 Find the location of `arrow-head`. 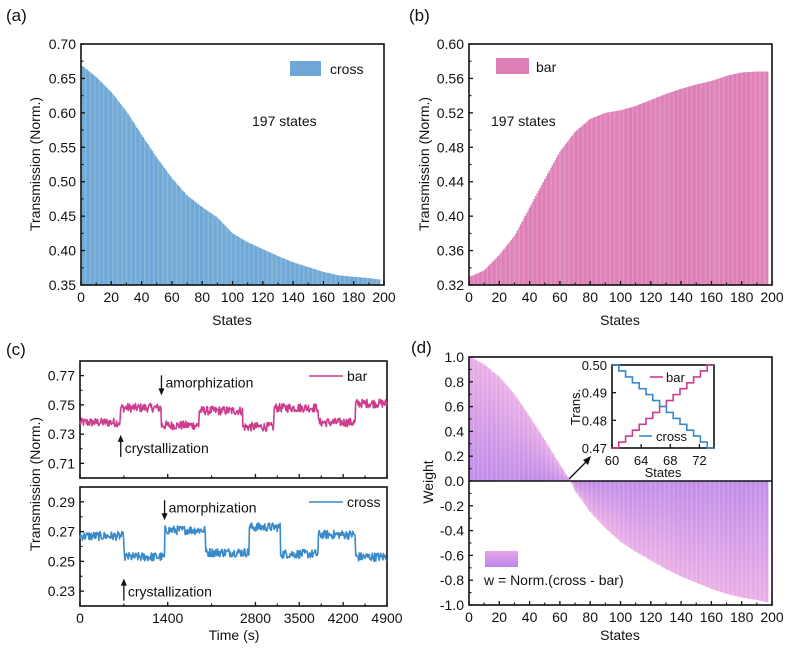

arrow-head is located at coordinates (164, 517).